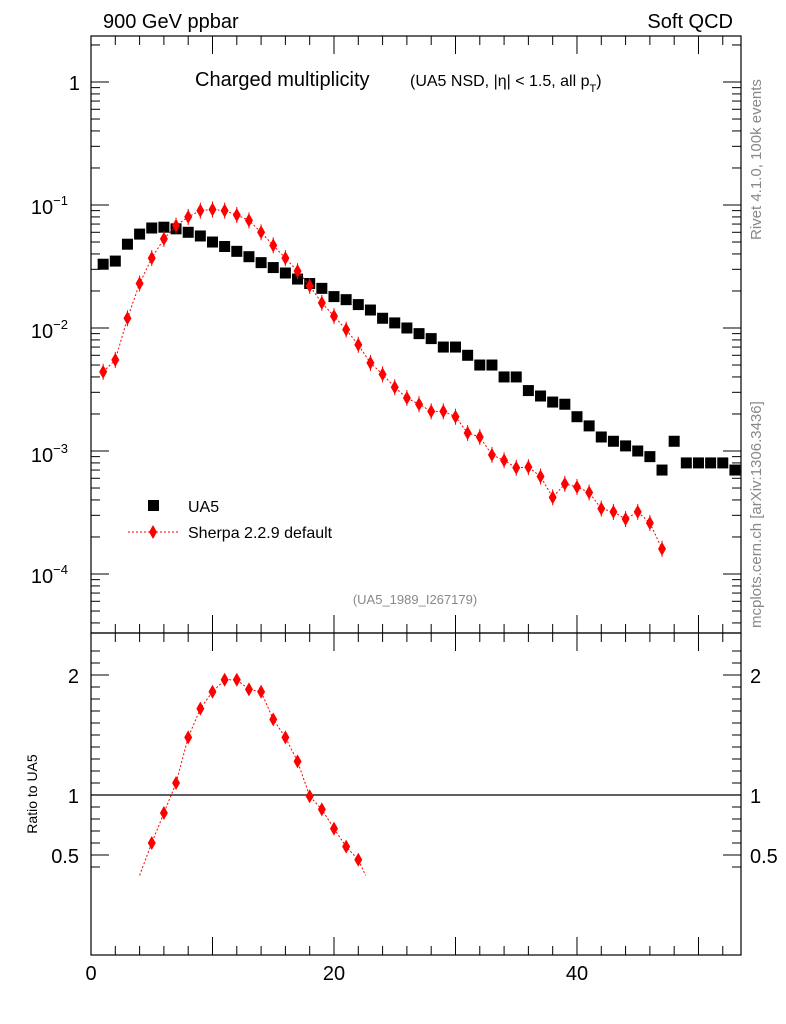 The width and height of the screenshot is (786, 1024). Describe the element at coordinates (90, 974) in the screenshot. I see `xtick-label: 0` at that location.